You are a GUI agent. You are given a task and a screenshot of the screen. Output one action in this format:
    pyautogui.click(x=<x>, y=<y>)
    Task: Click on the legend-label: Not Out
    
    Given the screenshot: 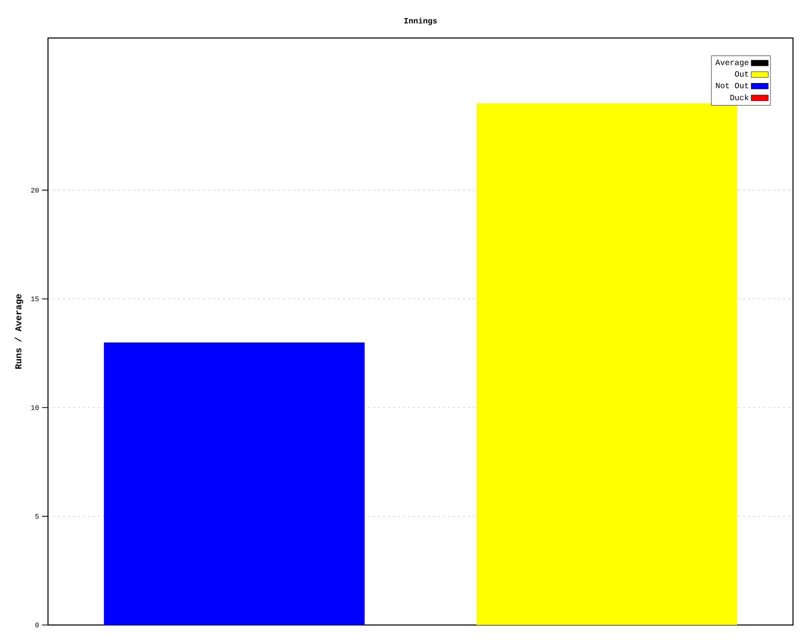 What is the action you would take?
    pyautogui.click(x=732, y=85)
    